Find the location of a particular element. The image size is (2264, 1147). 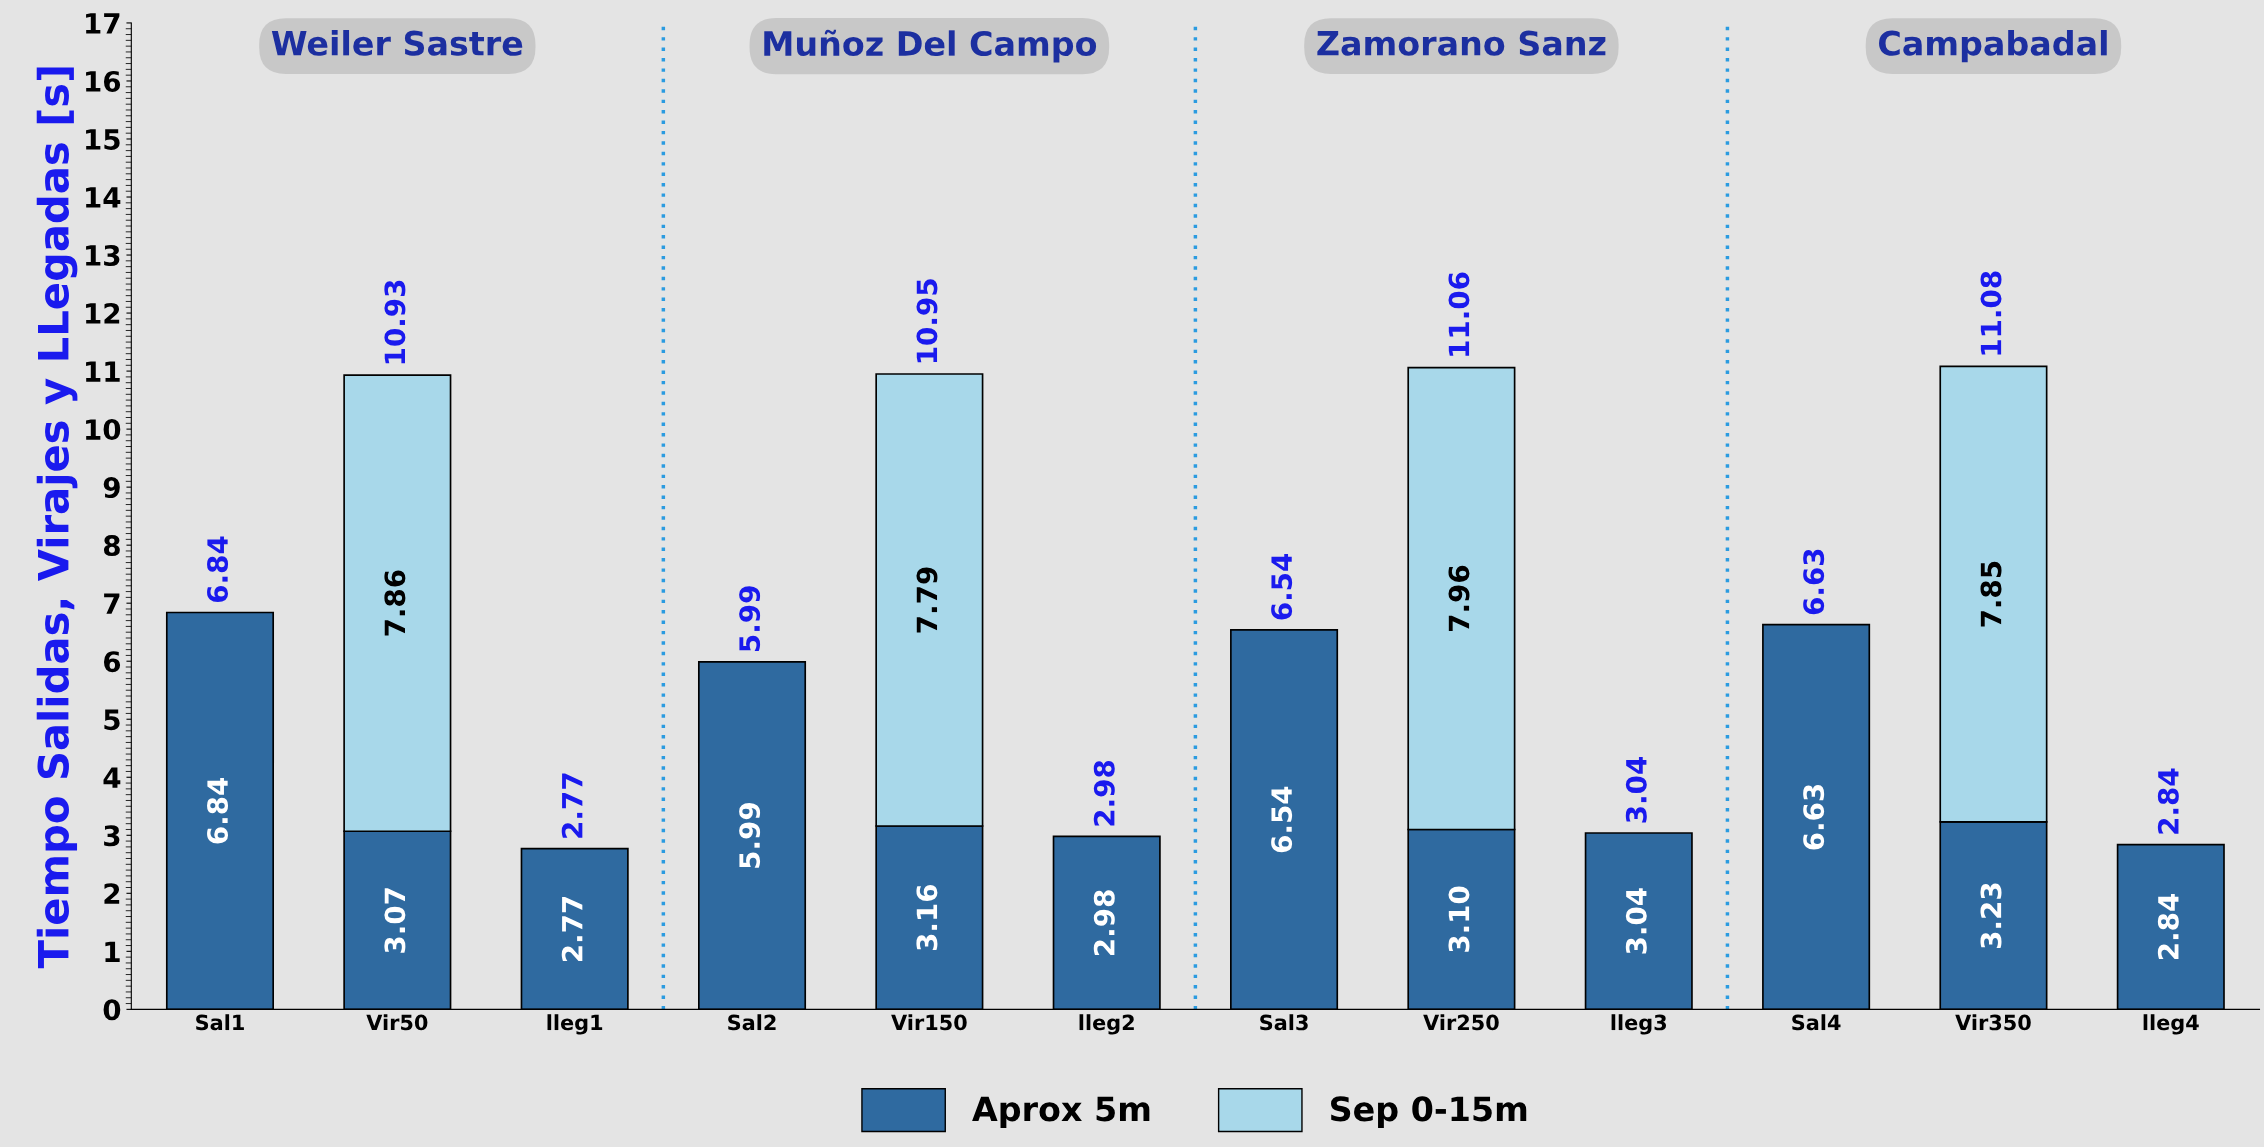

x-tick-label: lleg4 is located at coordinates (2171, 1024).